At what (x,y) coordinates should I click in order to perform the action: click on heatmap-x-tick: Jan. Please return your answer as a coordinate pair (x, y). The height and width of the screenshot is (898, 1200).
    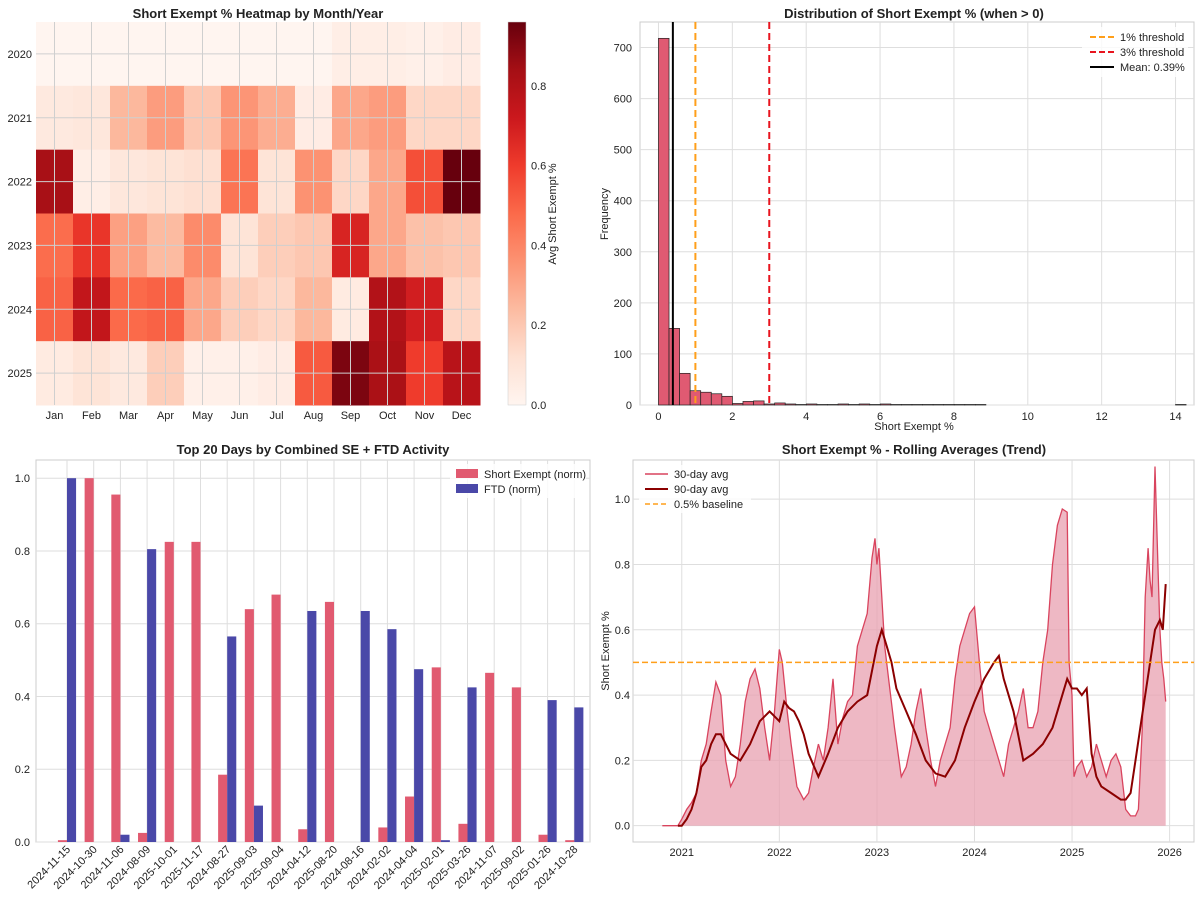
    Looking at the image, I should click on (55, 416).